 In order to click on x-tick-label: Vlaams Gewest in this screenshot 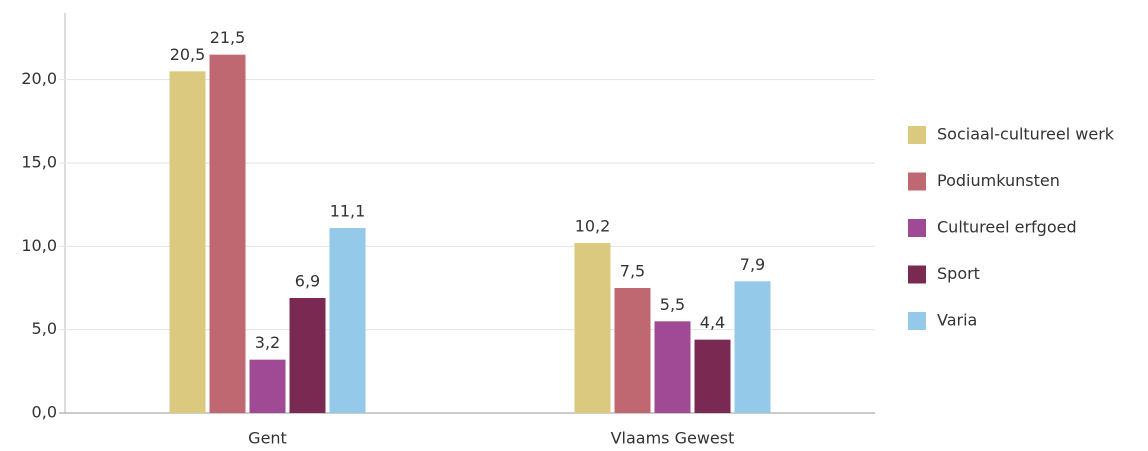, I will do `click(673, 438)`.